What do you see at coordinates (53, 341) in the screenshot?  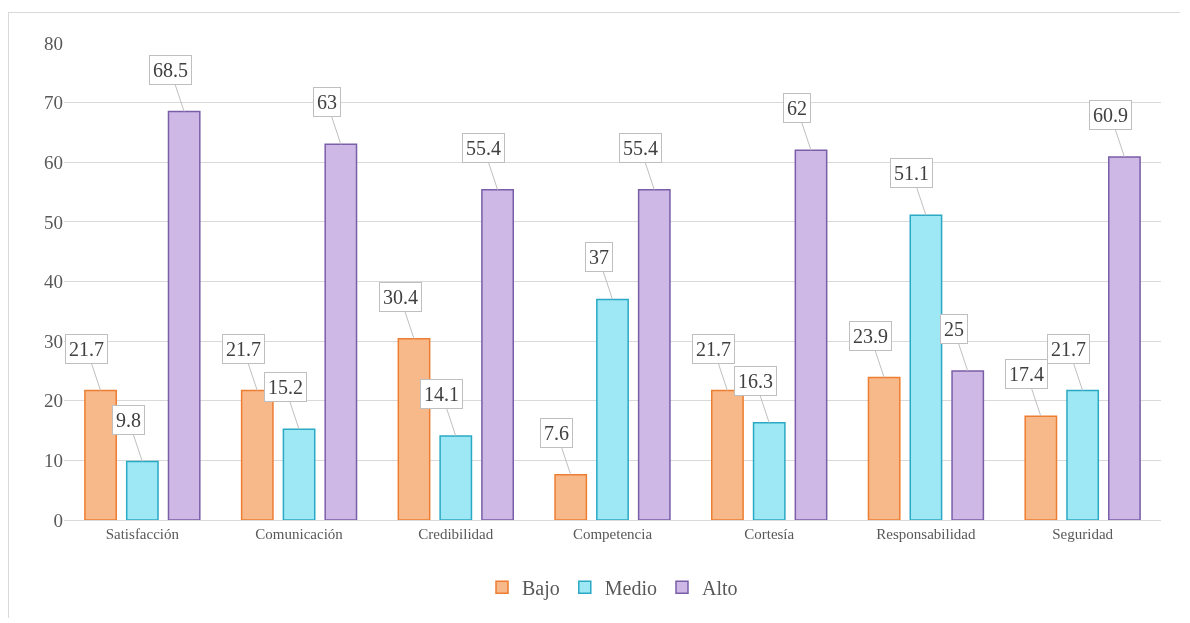 I see `y-tick-label: 30` at bounding box center [53, 341].